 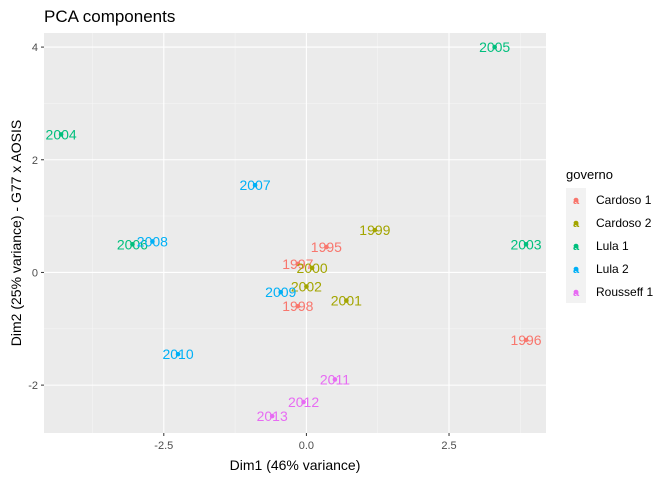 What do you see at coordinates (35, 273) in the screenshot?
I see `y-tick-label: 0` at bounding box center [35, 273].